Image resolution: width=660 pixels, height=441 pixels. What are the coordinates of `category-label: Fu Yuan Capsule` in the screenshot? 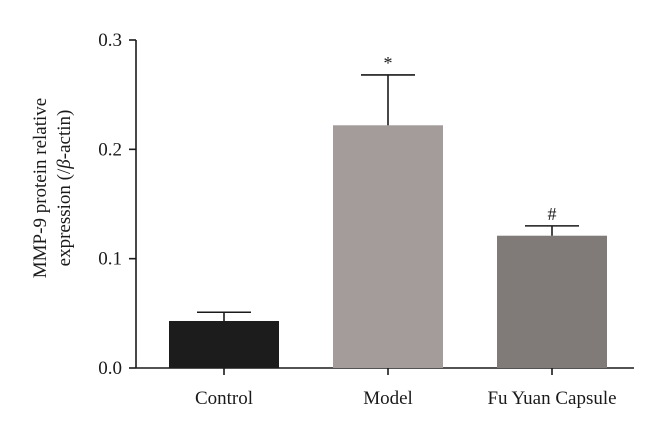 It's located at (551, 398).